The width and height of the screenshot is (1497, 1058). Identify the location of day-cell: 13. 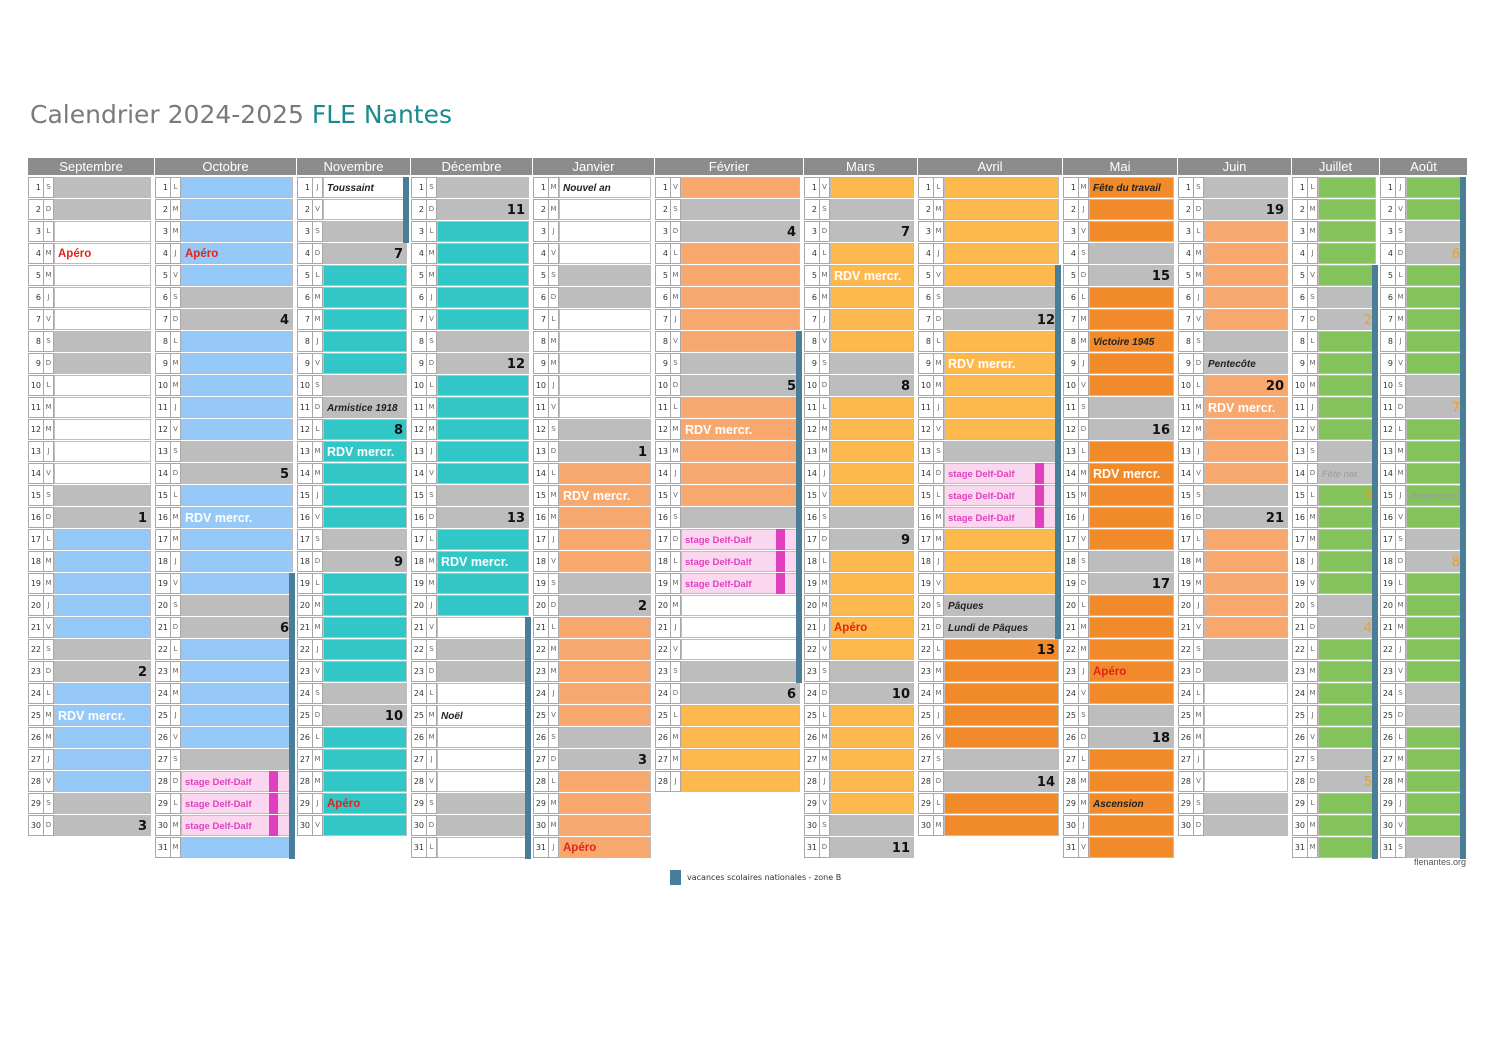
(1001, 649).